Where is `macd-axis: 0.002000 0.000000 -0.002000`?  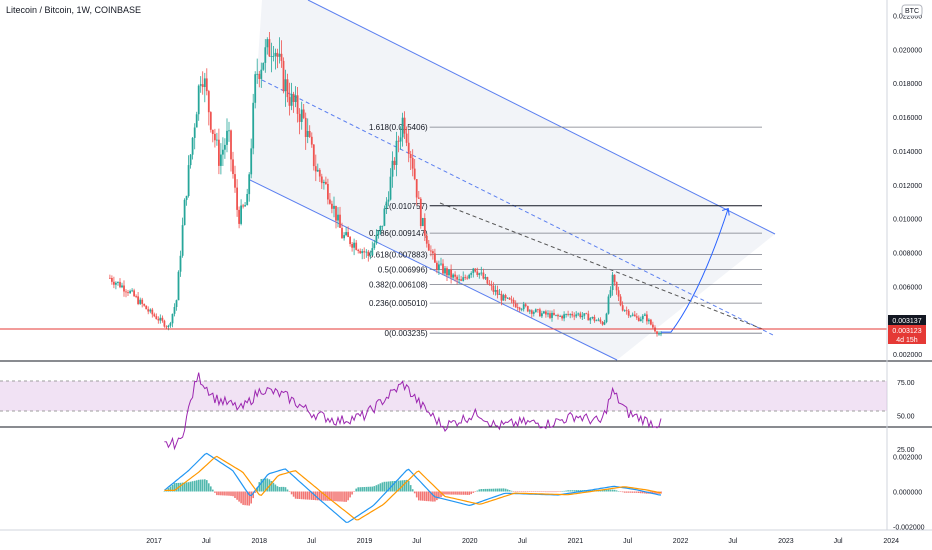 macd-axis: 0.002000 0.000000 -0.002000 is located at coordinates (909, 493).